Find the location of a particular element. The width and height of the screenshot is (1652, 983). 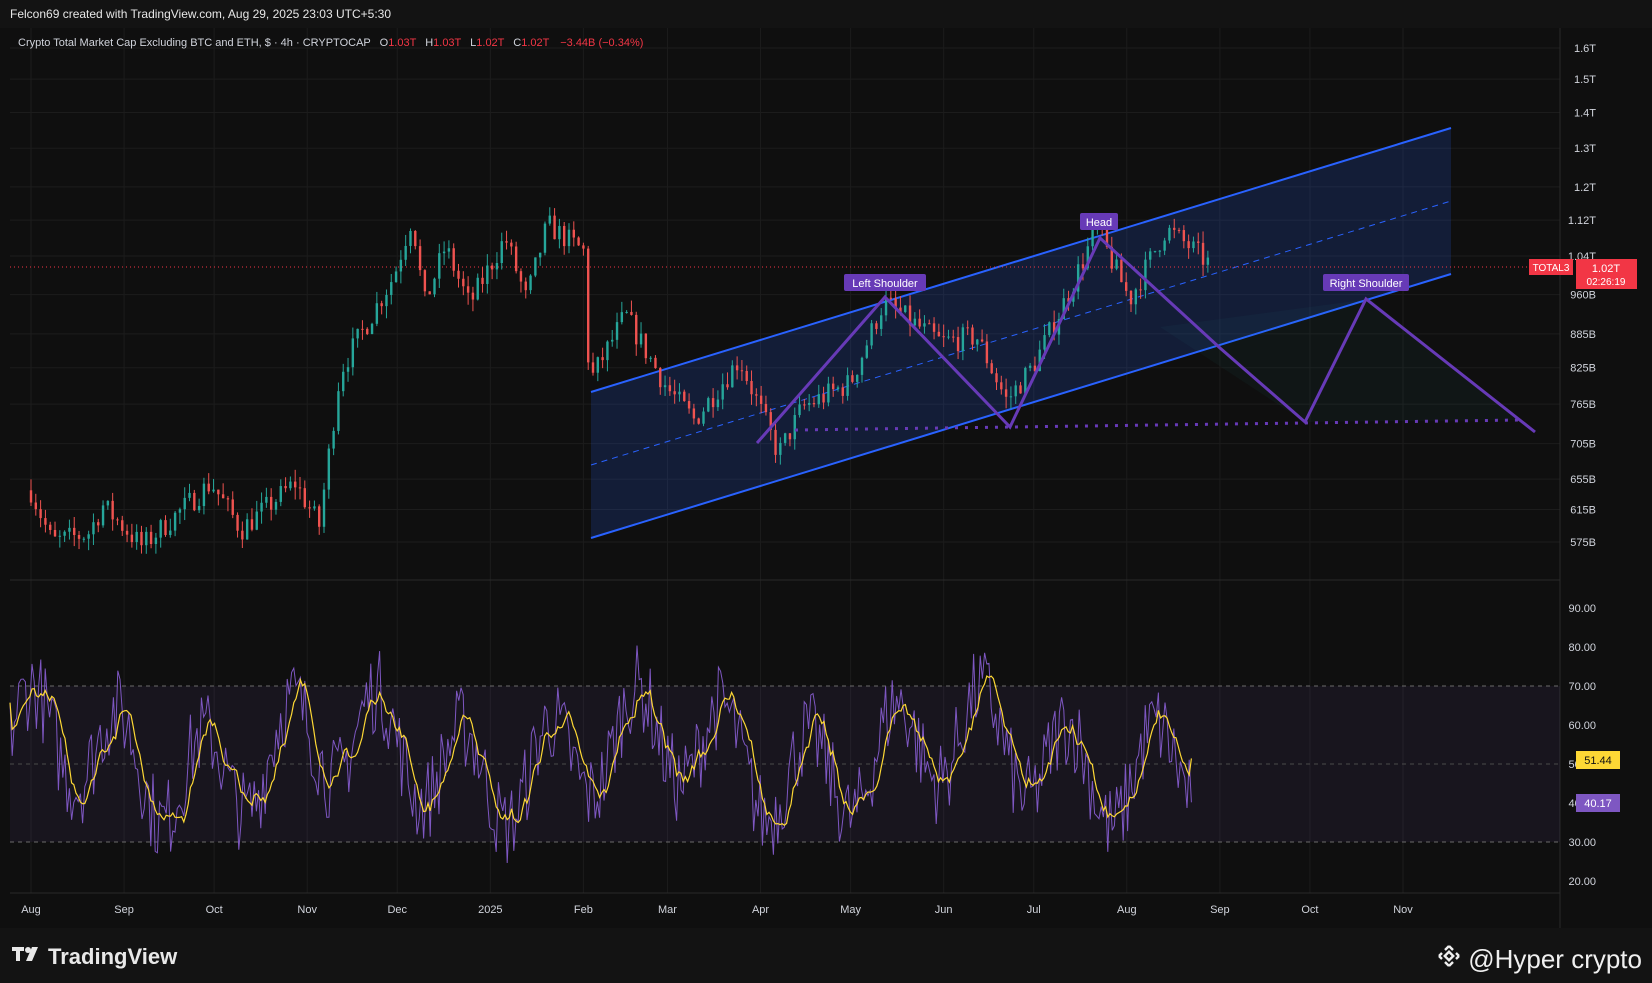

left-shoulder-text: Left Shoulder is located at coordinates (885, 284).